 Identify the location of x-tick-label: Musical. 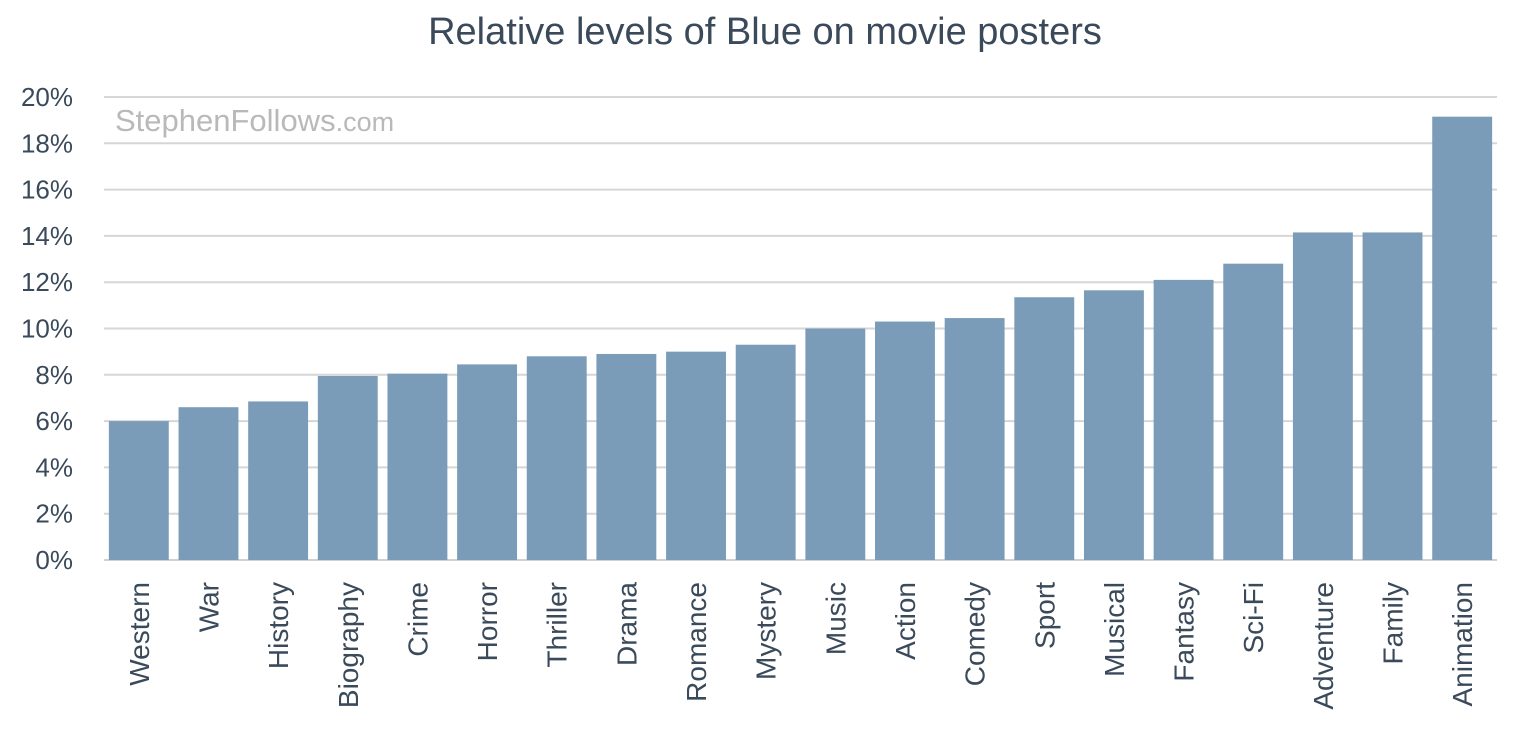
(1114, 629).